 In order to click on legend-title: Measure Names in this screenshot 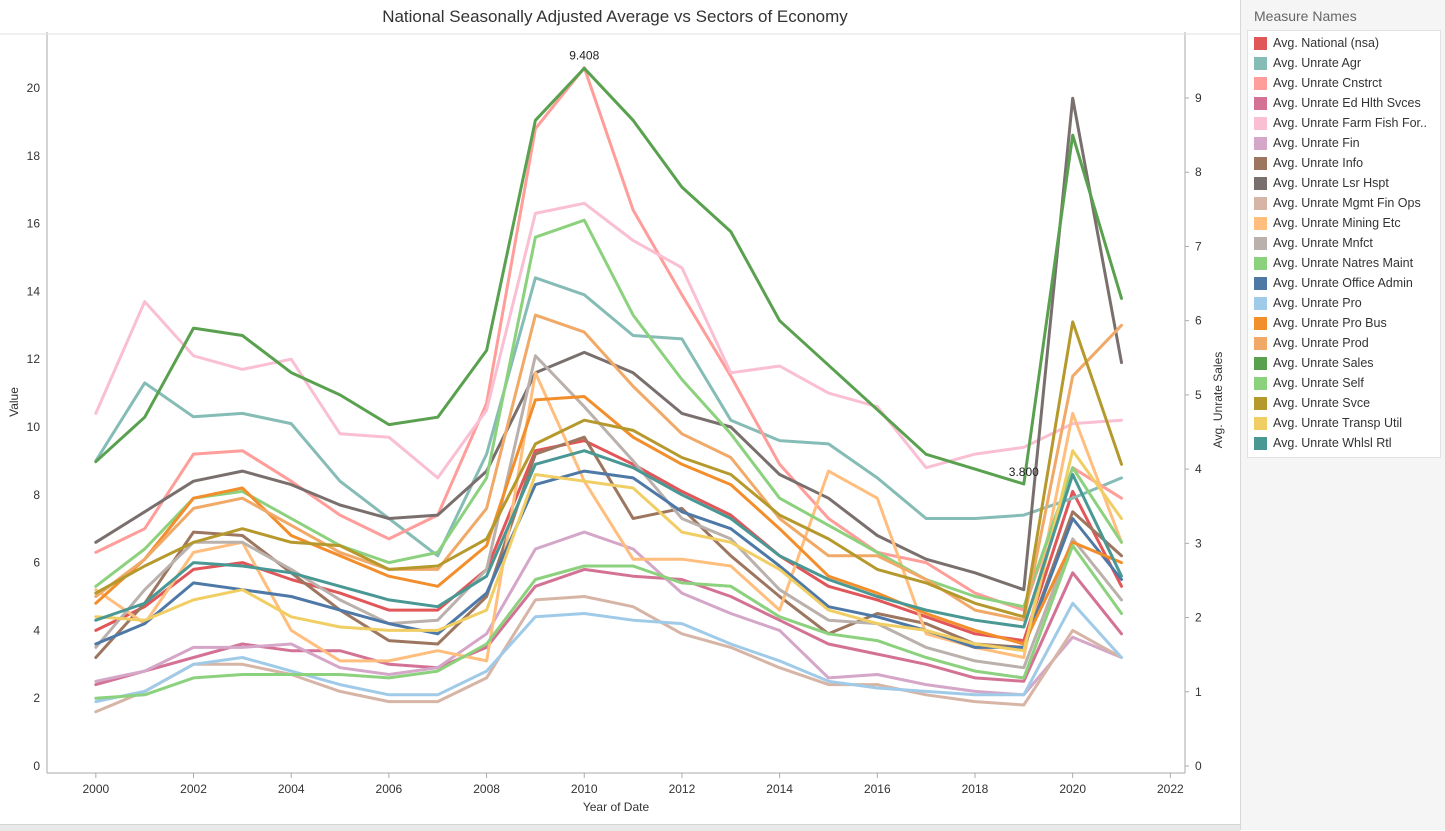, I will do `click(1305, 16)`.